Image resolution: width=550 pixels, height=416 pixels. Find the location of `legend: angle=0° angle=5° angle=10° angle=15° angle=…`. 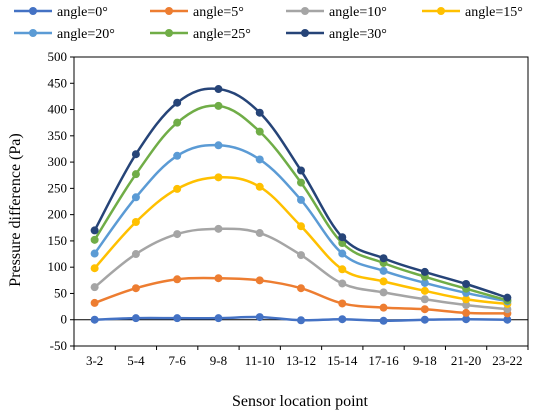

legend: angle=0° angle=5° angle=10° angle=15° angle=… is located at coordinates (268, 23).